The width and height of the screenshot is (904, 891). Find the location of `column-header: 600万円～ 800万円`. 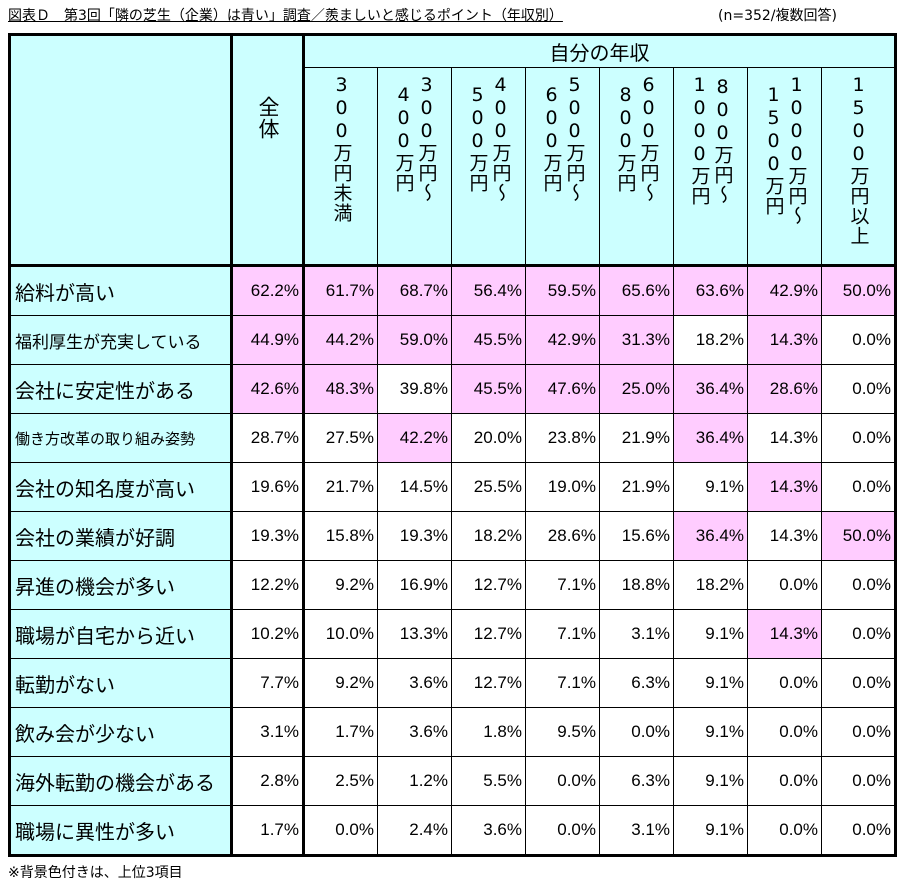

column-header: 600万円～ 800万円 is located at coordinates (636, 167).